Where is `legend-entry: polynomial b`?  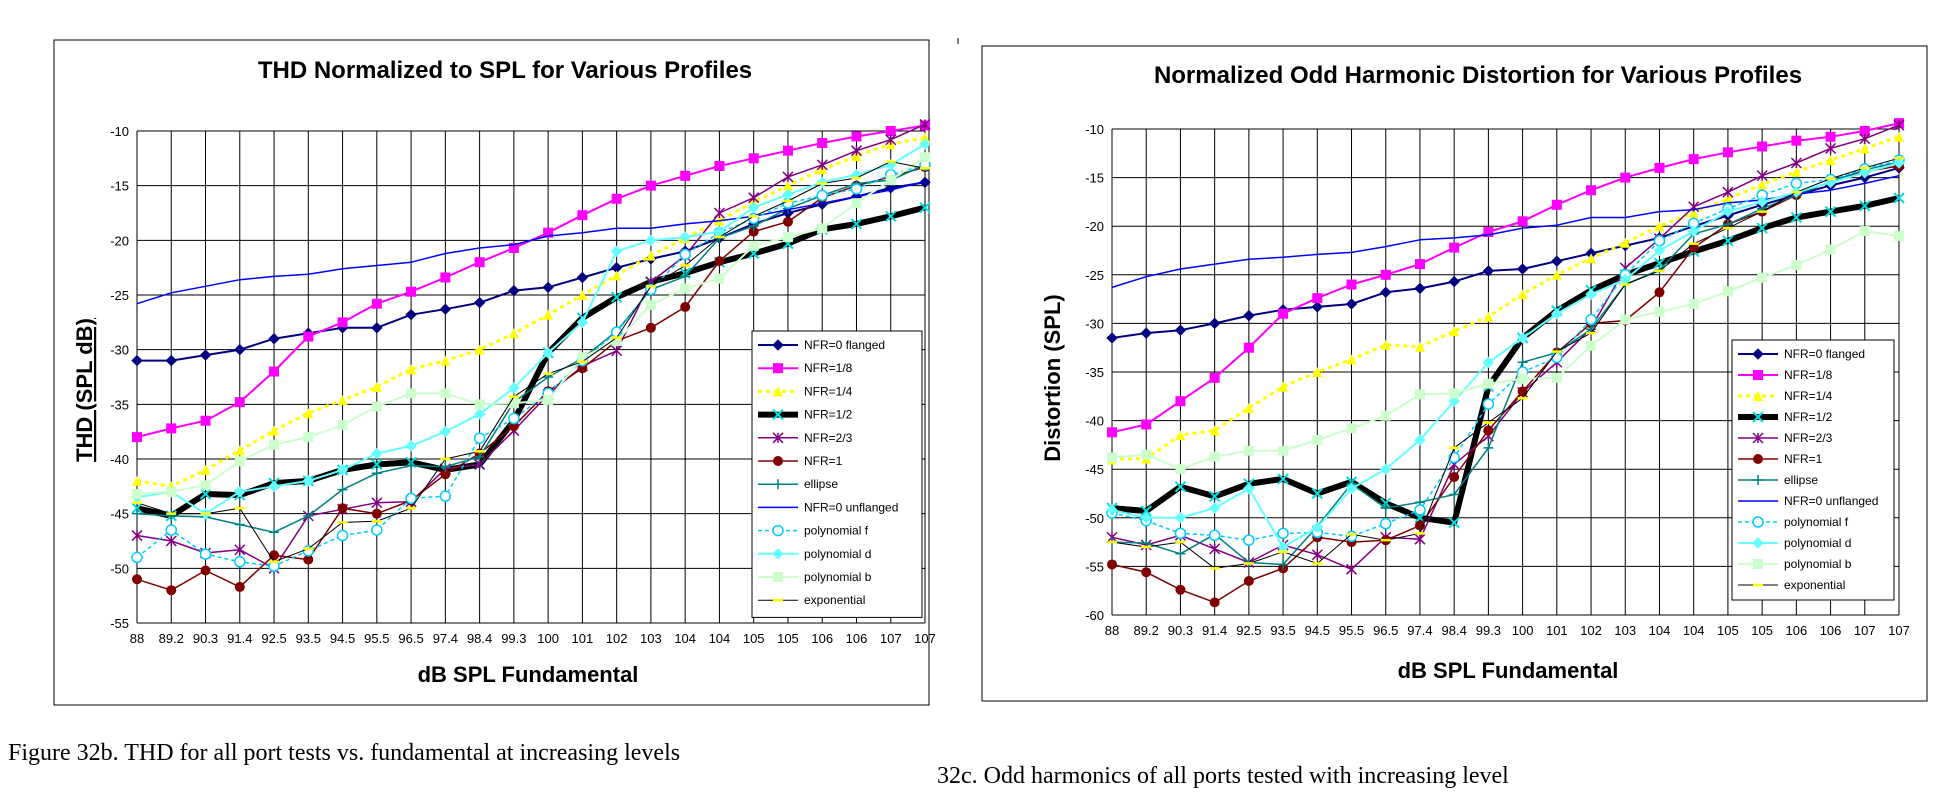 legend-entry: polynomial b is located at coordinates (1818, 564).